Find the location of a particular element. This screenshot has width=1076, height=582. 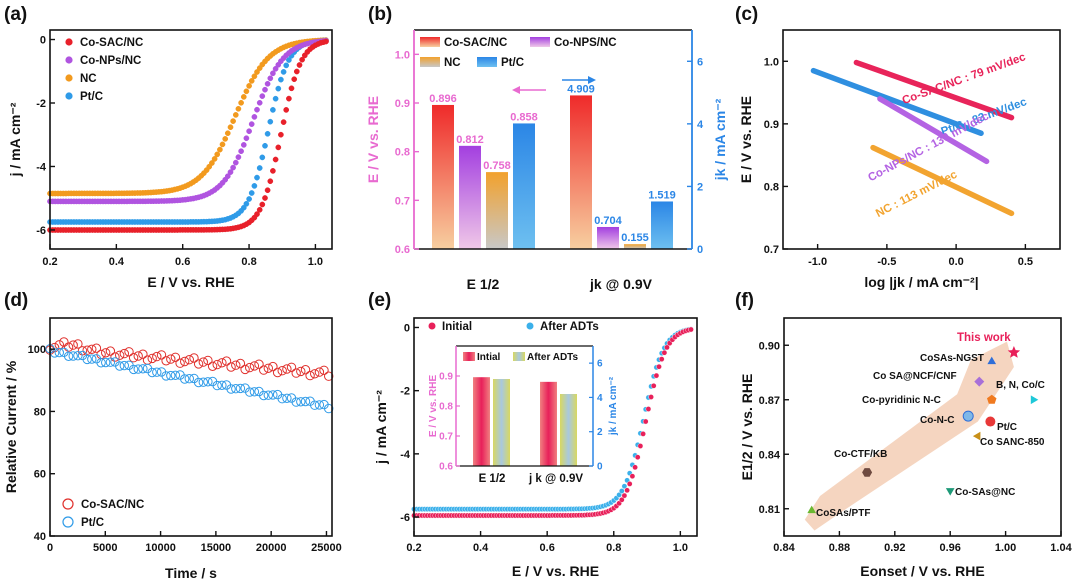

b-legend-swatch is located at coordinates (430, 62).